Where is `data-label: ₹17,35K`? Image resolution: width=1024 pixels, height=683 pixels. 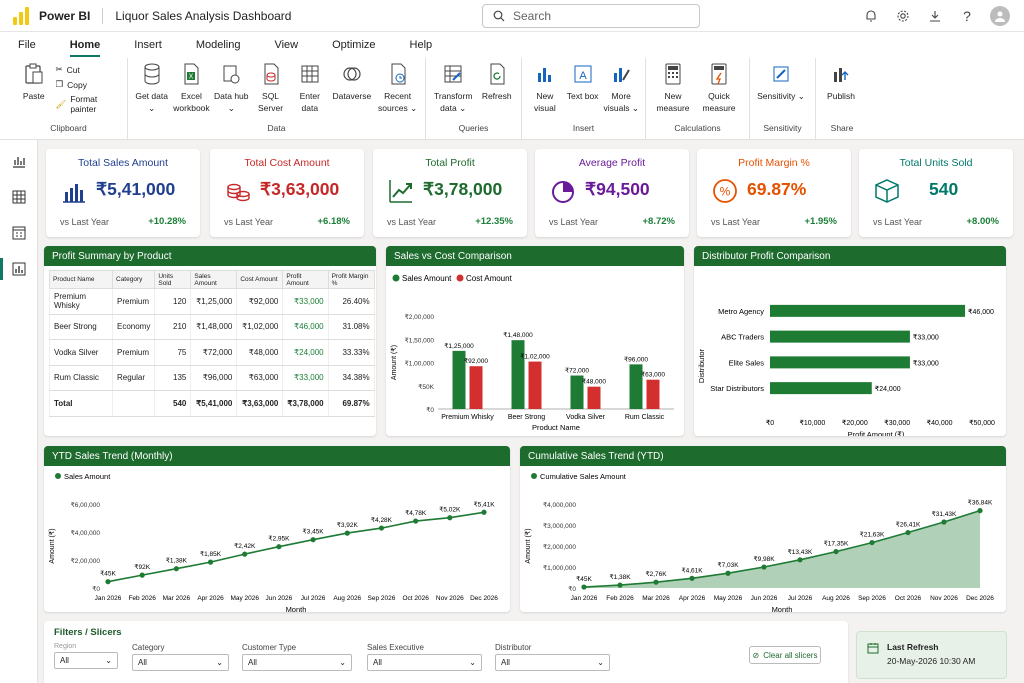 data-label: ₹17,35K is located at coordinates (836, 544).